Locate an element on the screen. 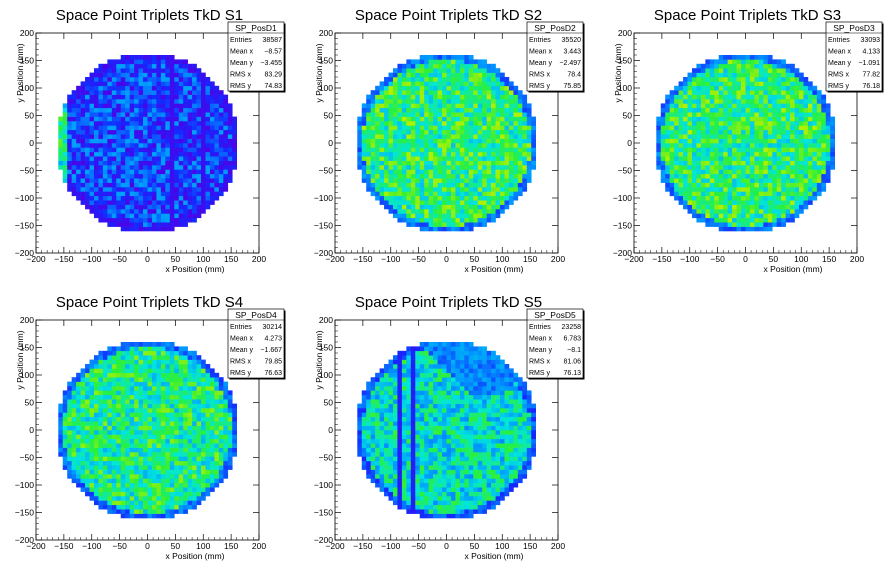  stats-key: Mean y is located at coordinates (540, 63).